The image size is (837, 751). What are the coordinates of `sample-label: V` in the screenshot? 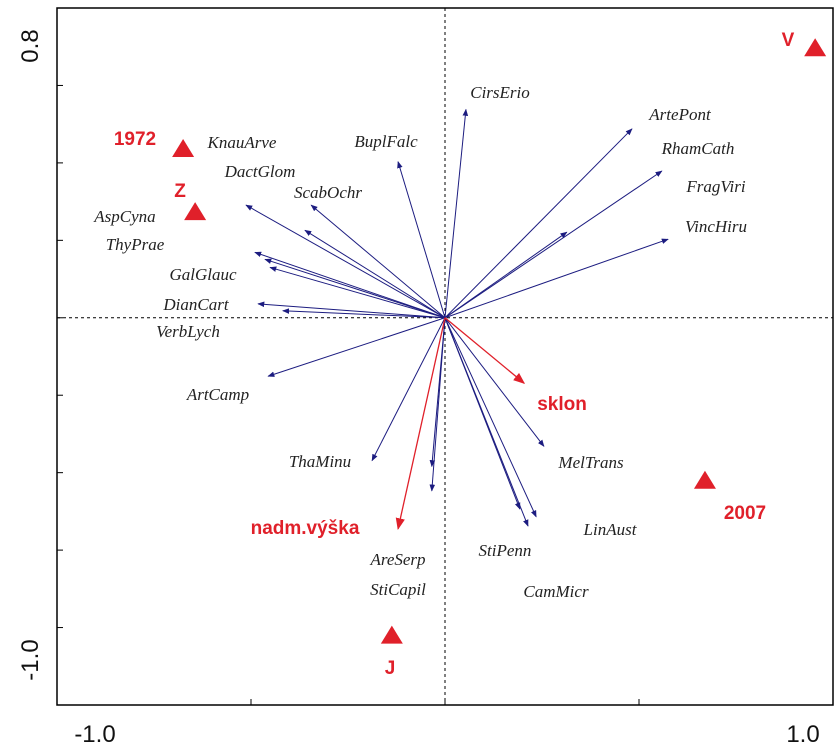 It's located at (788, 40).